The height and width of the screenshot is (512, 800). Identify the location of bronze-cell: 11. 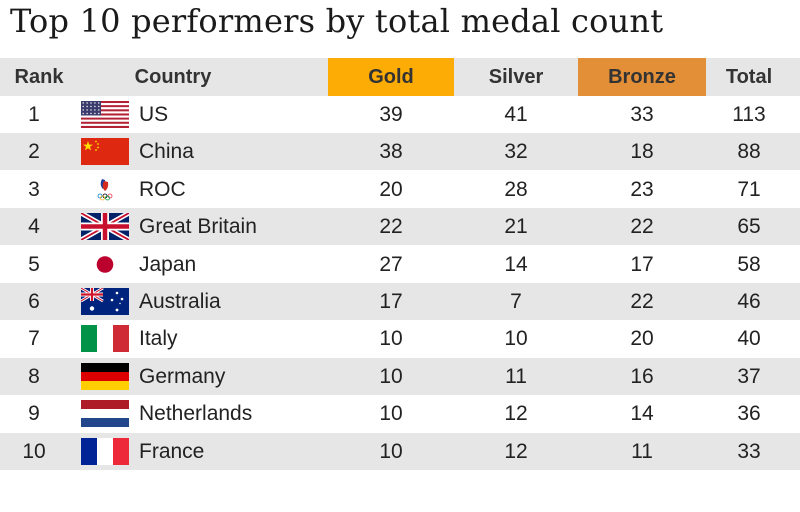
(642, 451).